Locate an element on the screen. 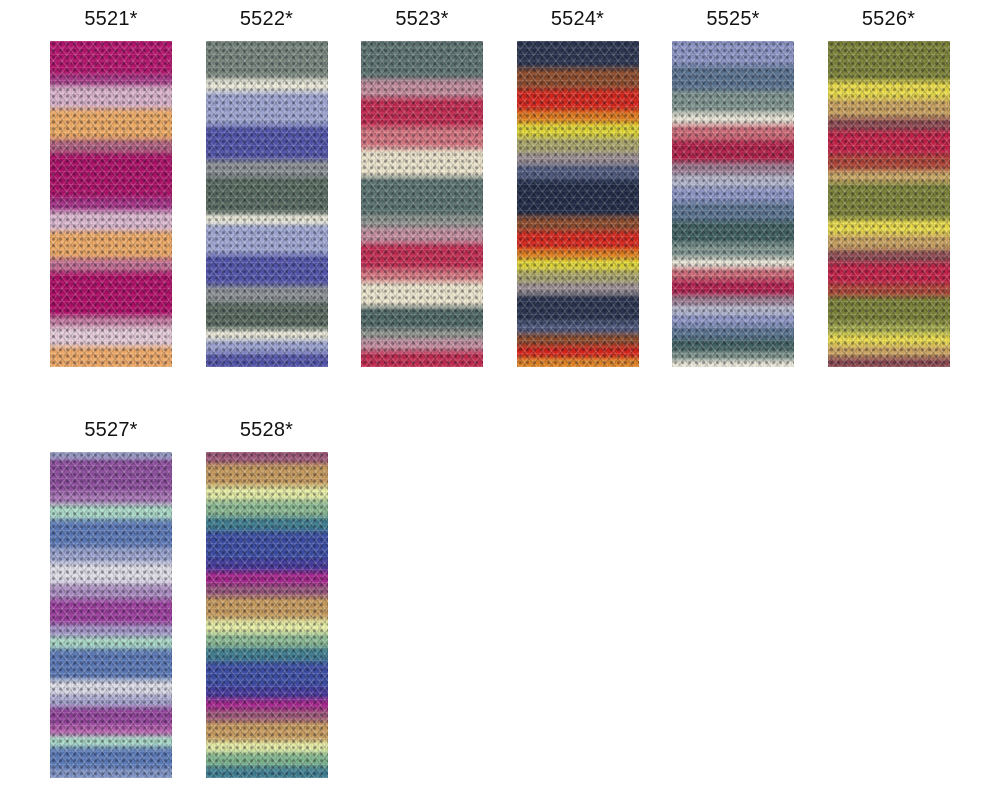  yarn-colorway-cell: 5521* is located at coordinates (111, 187).